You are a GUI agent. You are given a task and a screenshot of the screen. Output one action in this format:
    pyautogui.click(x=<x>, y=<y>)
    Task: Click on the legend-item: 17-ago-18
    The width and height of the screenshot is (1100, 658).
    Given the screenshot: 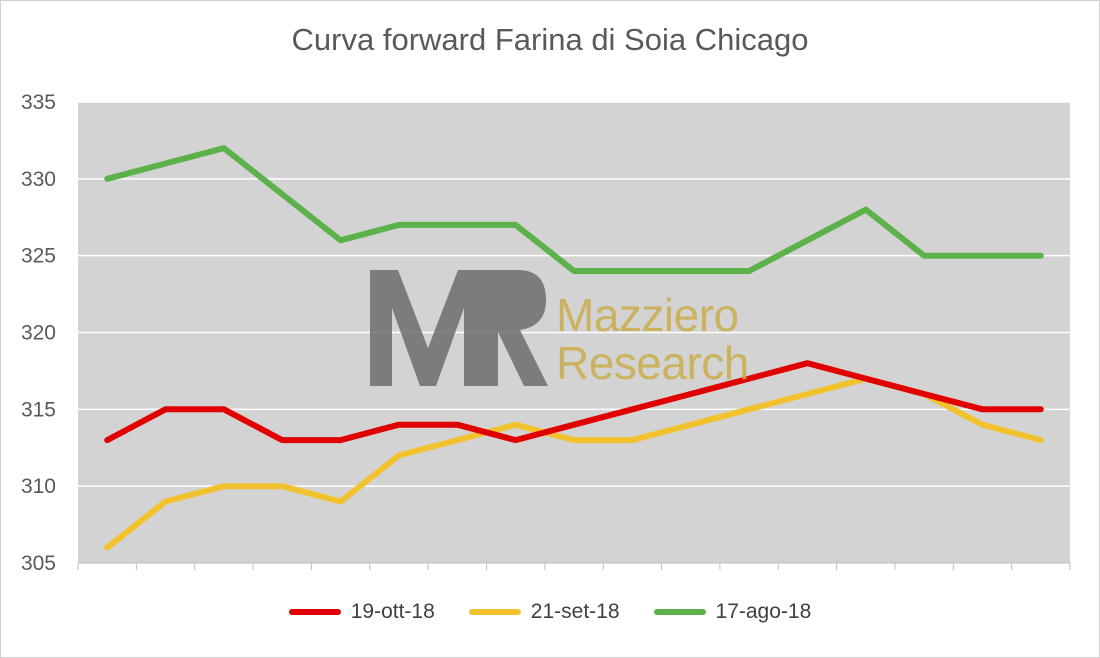 What is the action you would take?
    pyautogui.click(x=732, y=612)
    